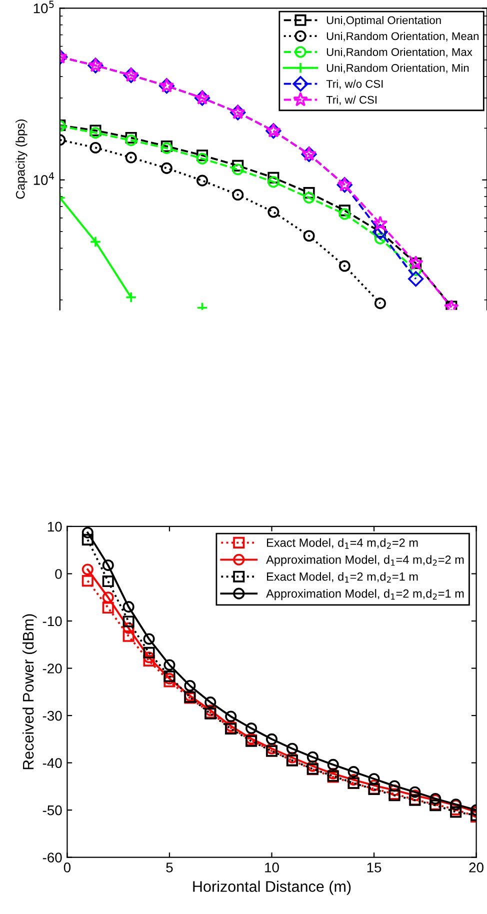 The width and height of the screenshot is (487, 914). What do you see at coordinates (44, 7) in the screenshot?
I see `y-tick-label: 10$^{5}$` at bounding box center [44, 7].